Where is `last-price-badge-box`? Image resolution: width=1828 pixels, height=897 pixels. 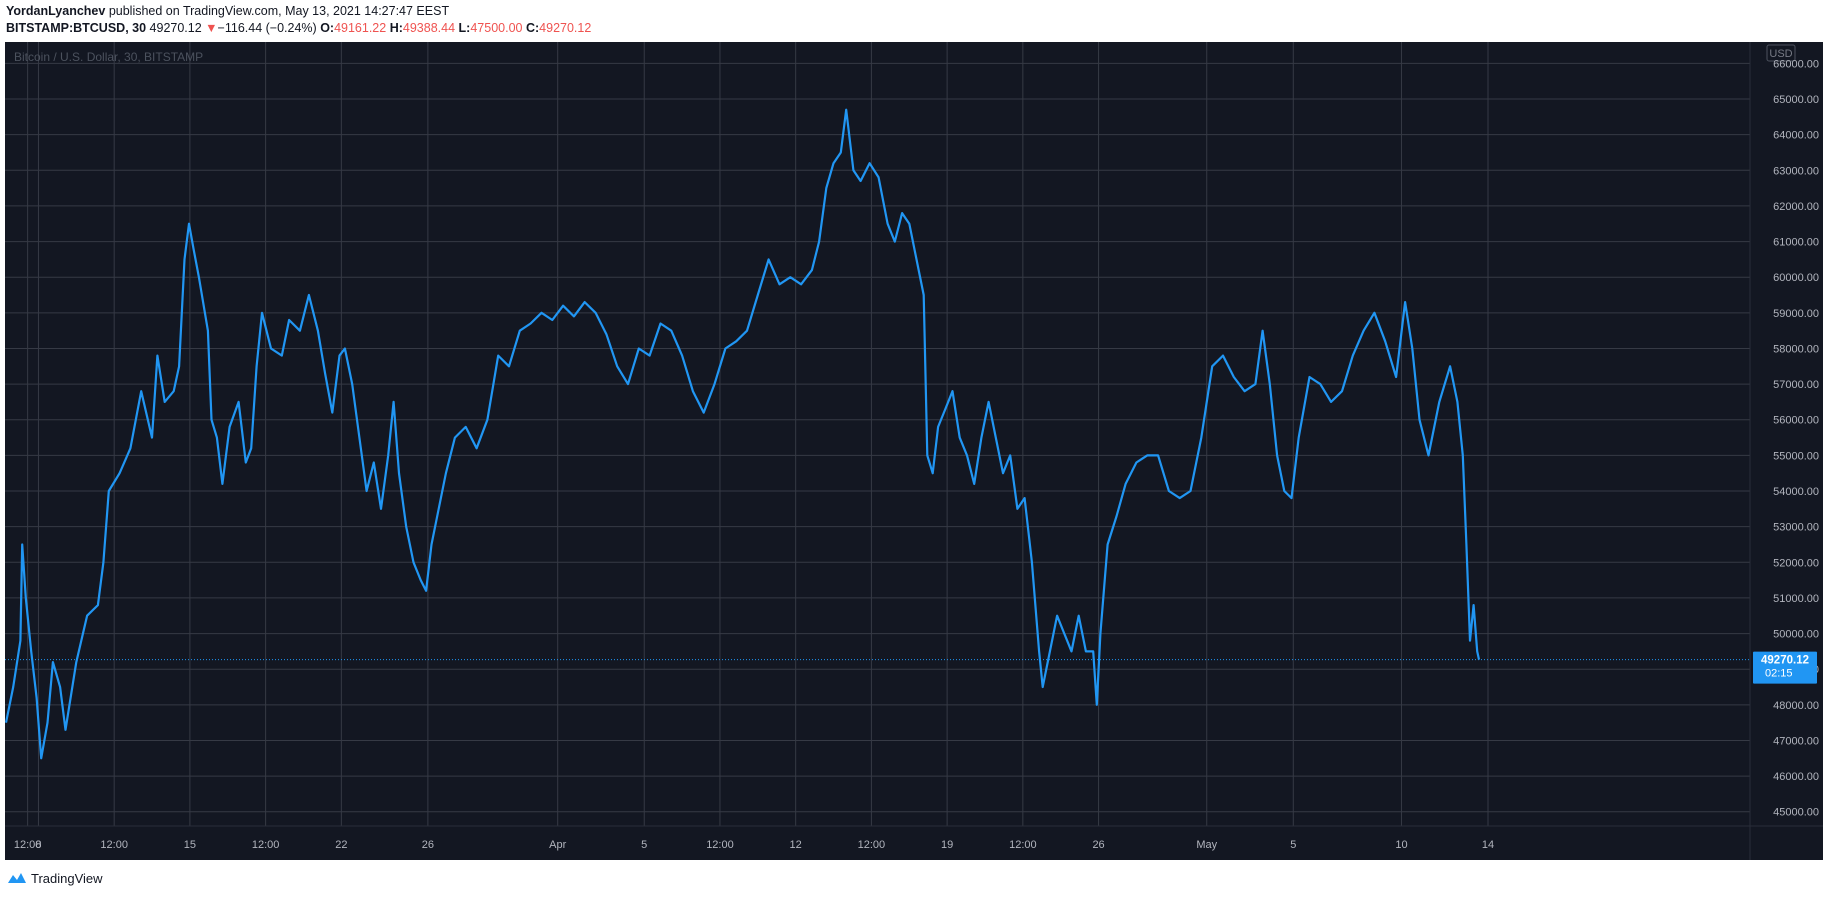 last-price-badge-box is located at coordinates (1785, 667).